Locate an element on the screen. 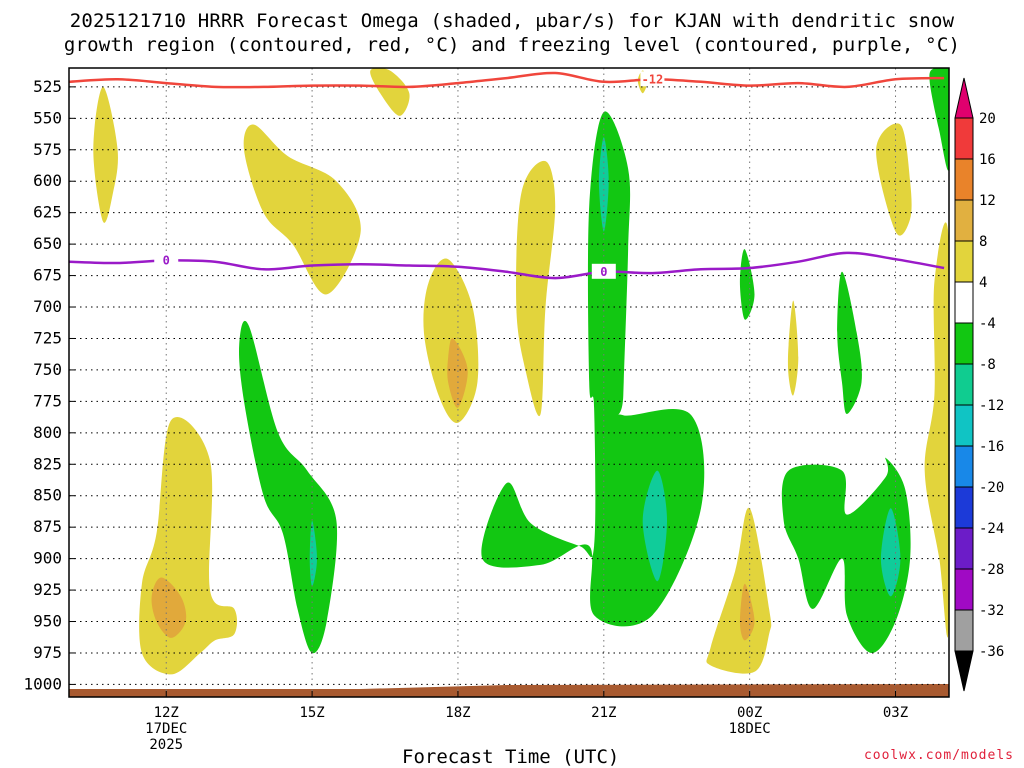 The width and height of the screenshot is (1024, 768). y-tick-label: 700 is located at coordinates (47, 306).